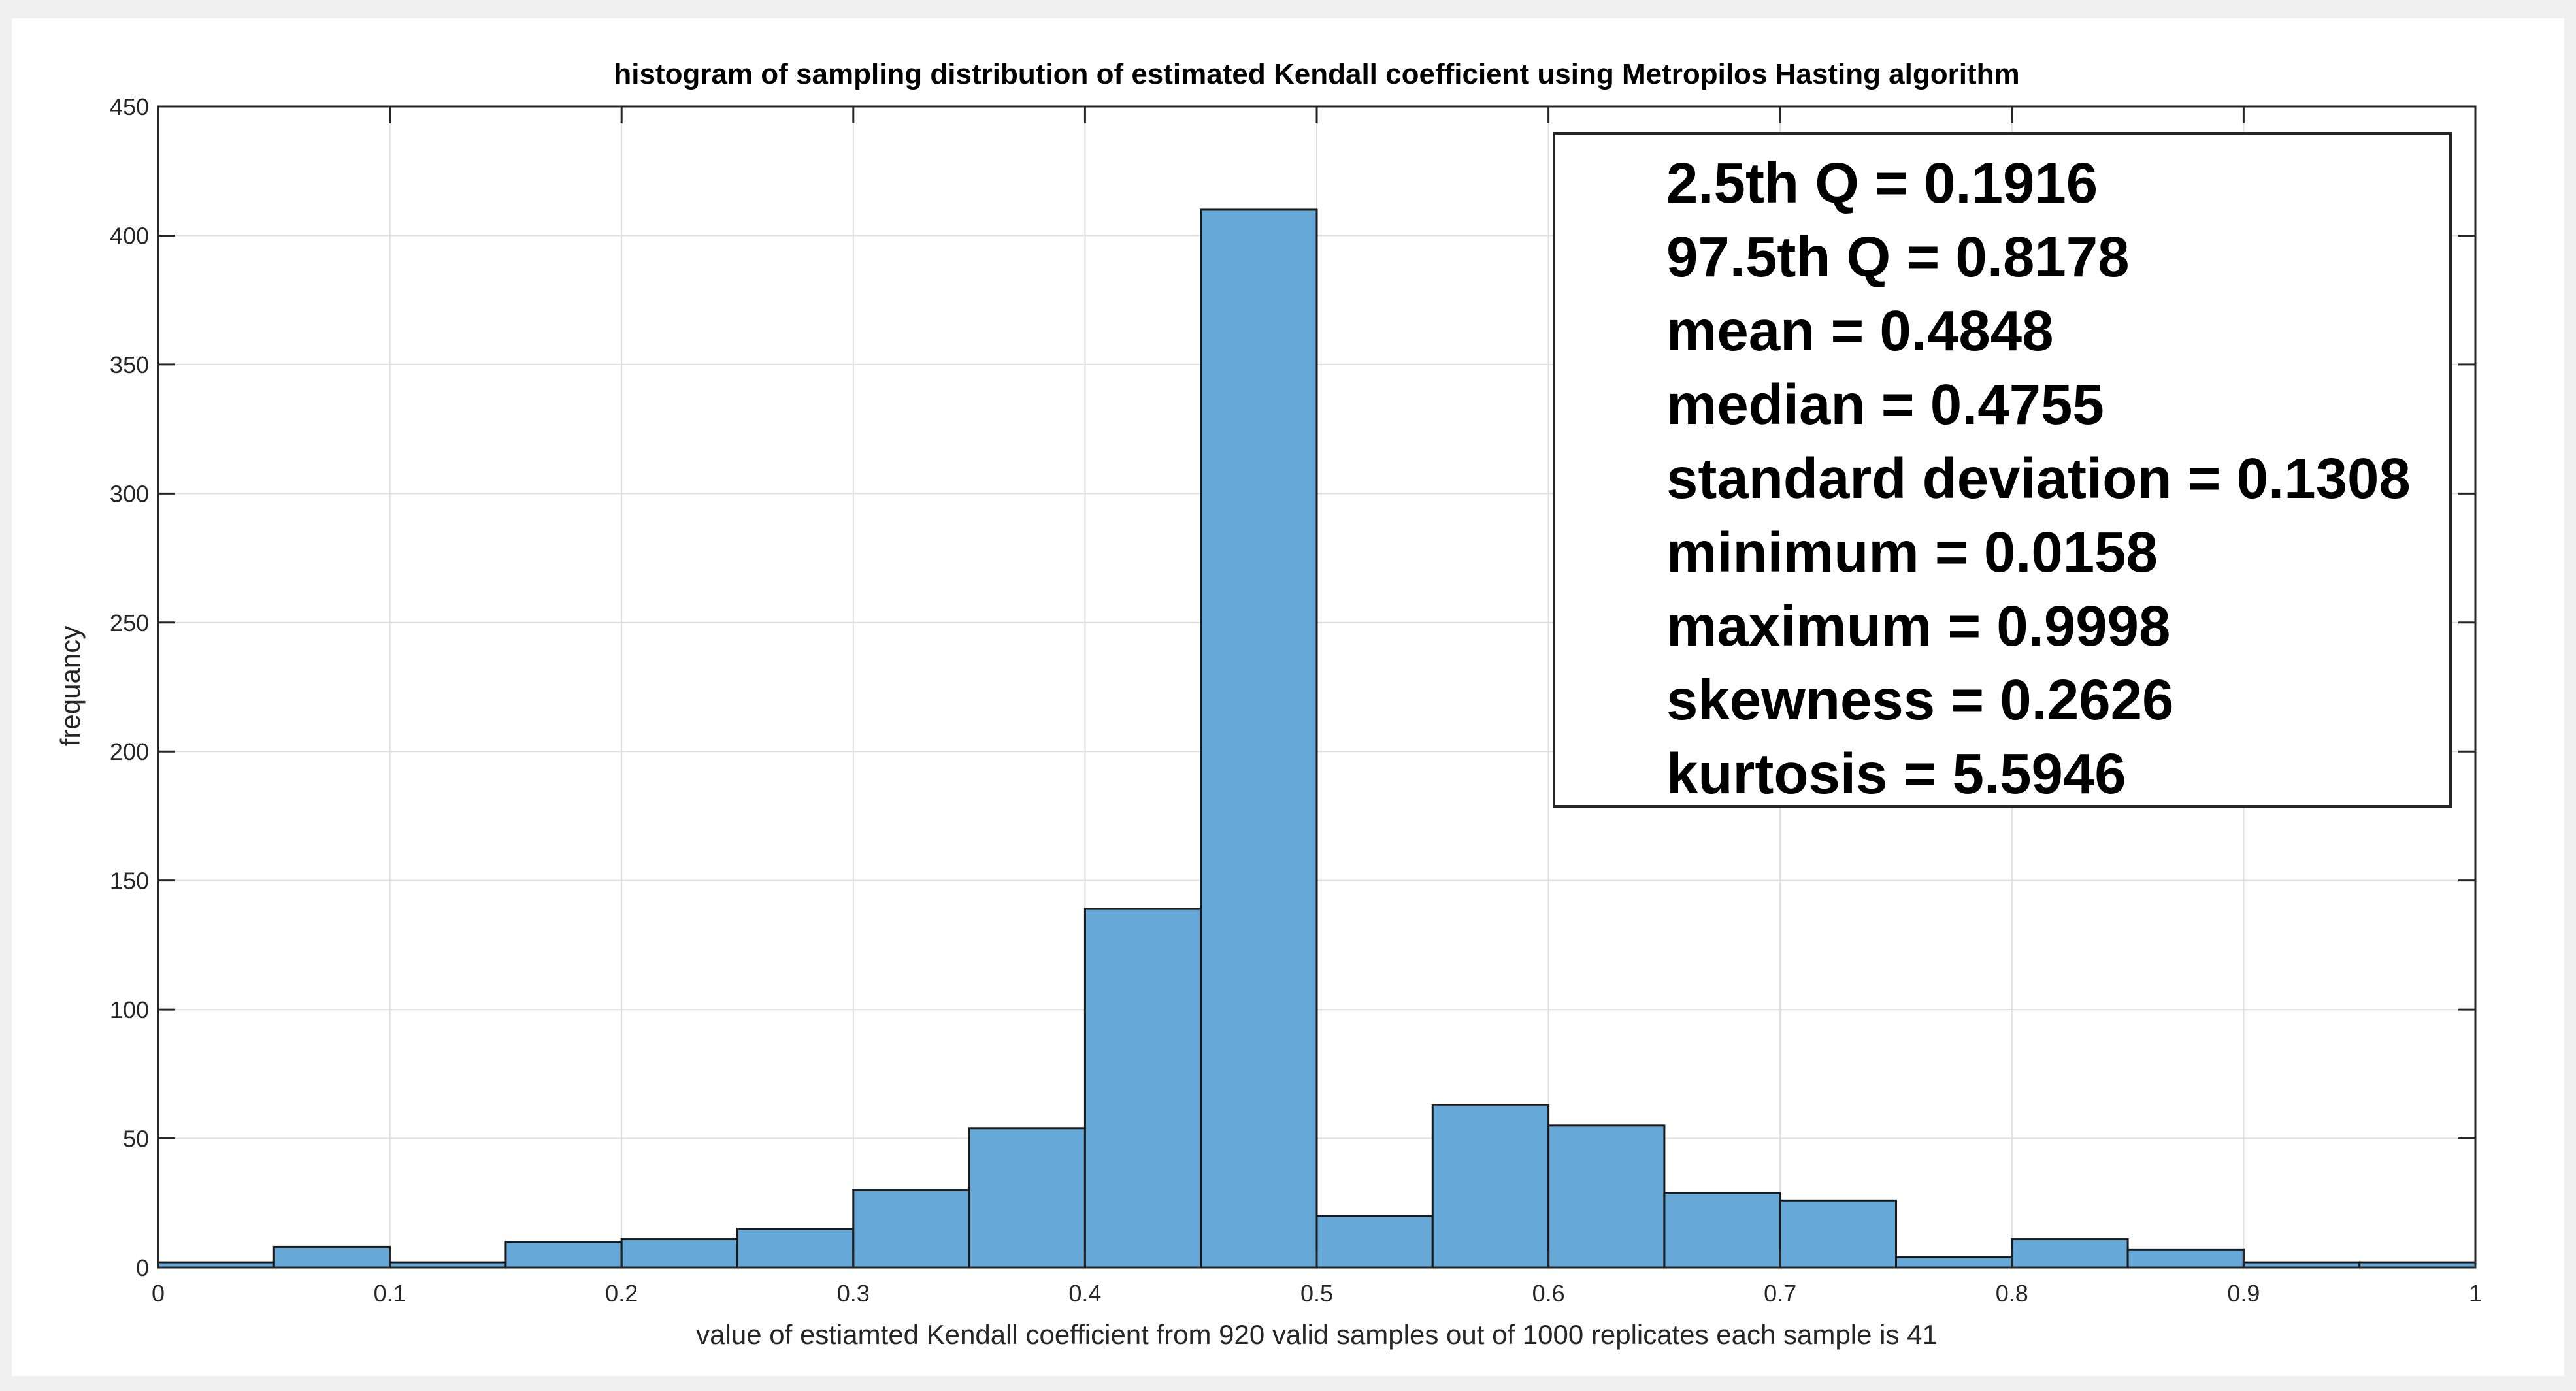 This screenshot has width=2576, height=1391. Describe the element at coordinates (1860, 331) in the screenshot. I see `stat-mean: mean = 0.4848` at that location.